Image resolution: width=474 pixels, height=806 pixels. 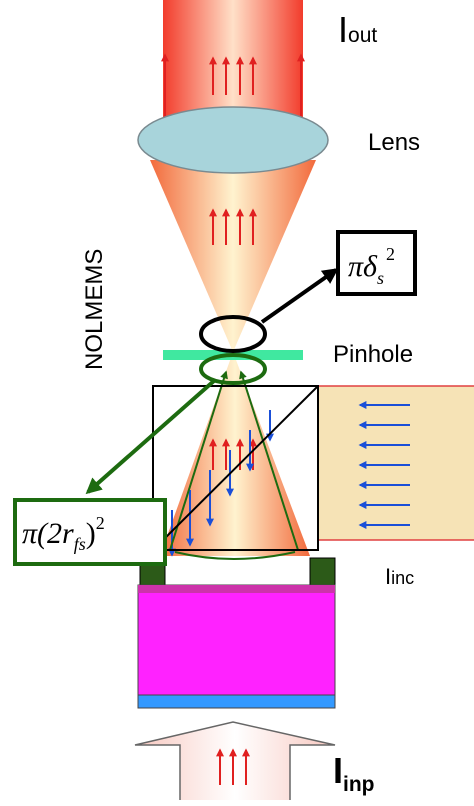 I want to click on label-i-inc: Iinc, so click(x=399, y=576).